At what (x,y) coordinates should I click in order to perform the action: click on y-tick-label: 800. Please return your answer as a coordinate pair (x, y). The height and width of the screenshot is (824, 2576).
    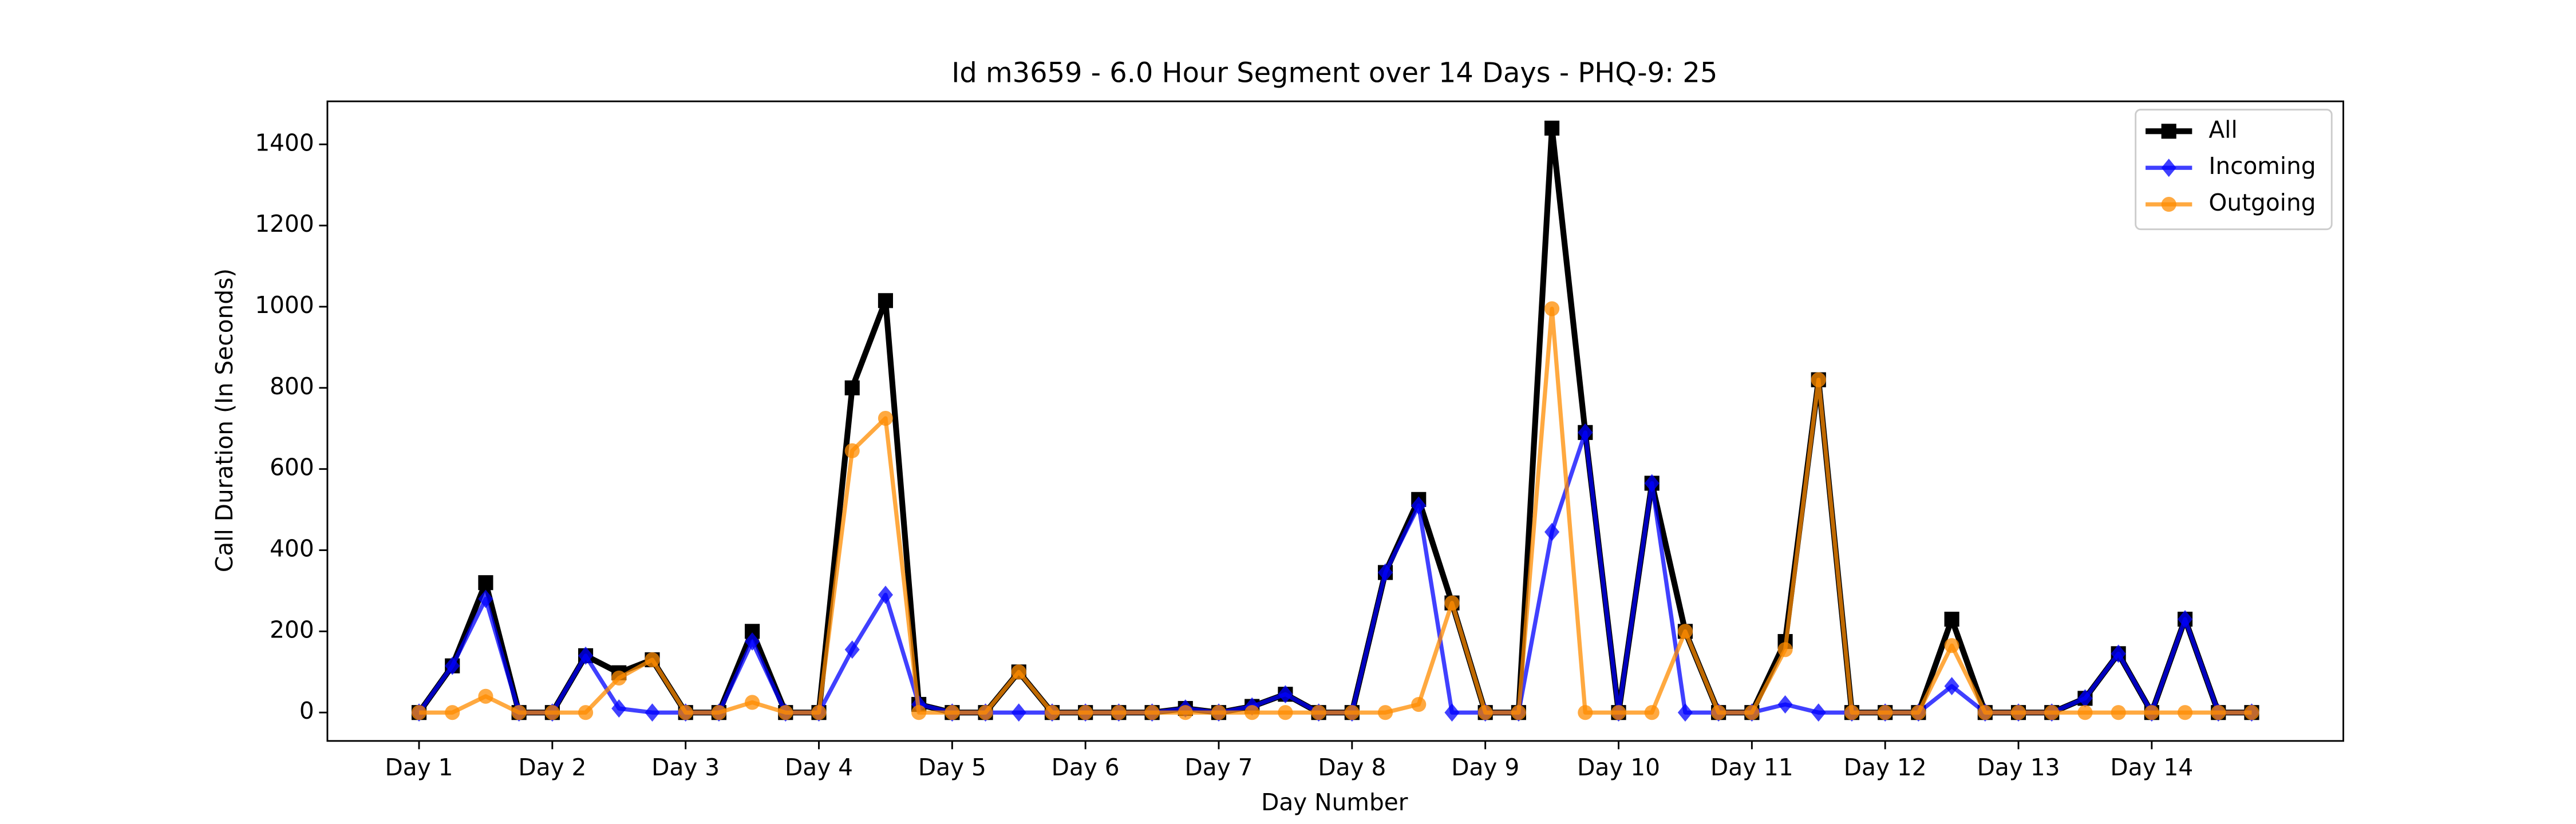
    Looking at the image, I should click on (292, 386).